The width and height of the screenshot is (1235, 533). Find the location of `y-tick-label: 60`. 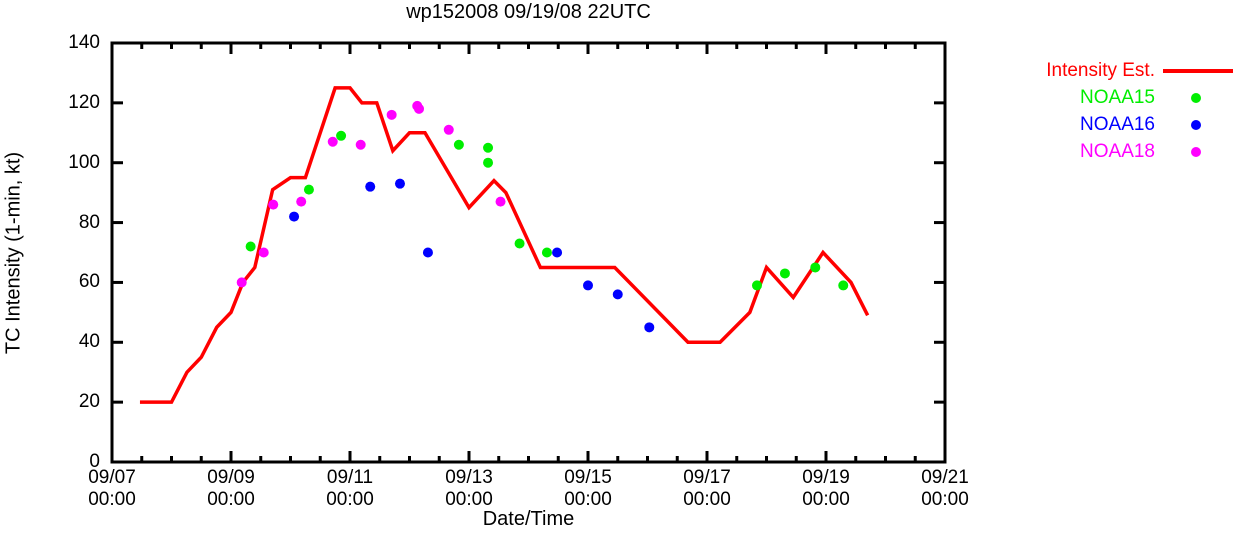

y-tick-label: 60 is located at coordinates (89, 282).